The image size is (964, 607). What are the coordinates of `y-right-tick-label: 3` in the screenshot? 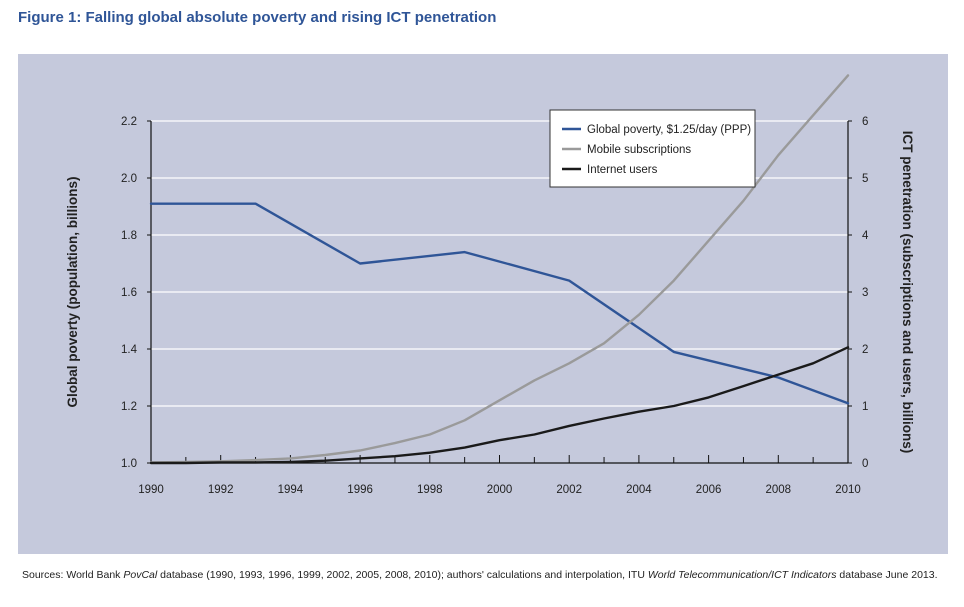 It's located at (865, 293).